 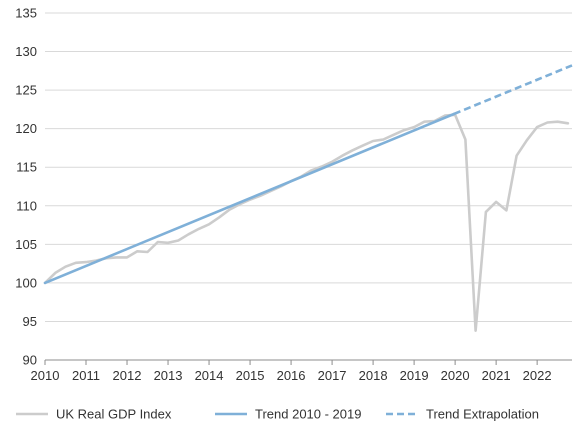 What do you see at coordinates (26, 51) in the screenshot?
I see `y-tick-label: 130` at bounding box center [26, 51].